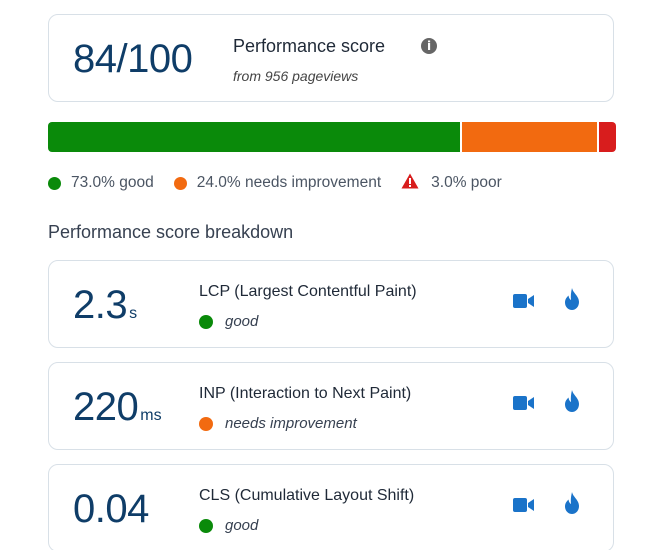  What do you see at coordinates (308, 291) in the screenshot?
I see `metric-name: LCP (Largest Contentful Paint)` at bounding box center [308, 291].